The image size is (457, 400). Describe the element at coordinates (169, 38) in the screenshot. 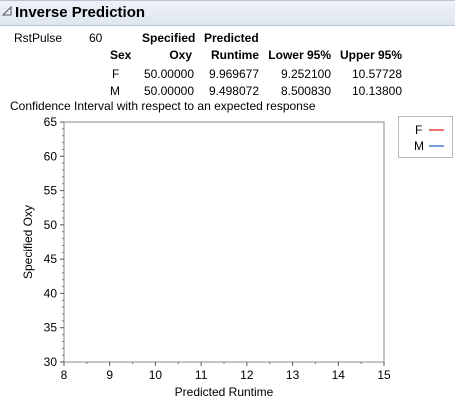

I see `column-header-specified: Specified` at that location.